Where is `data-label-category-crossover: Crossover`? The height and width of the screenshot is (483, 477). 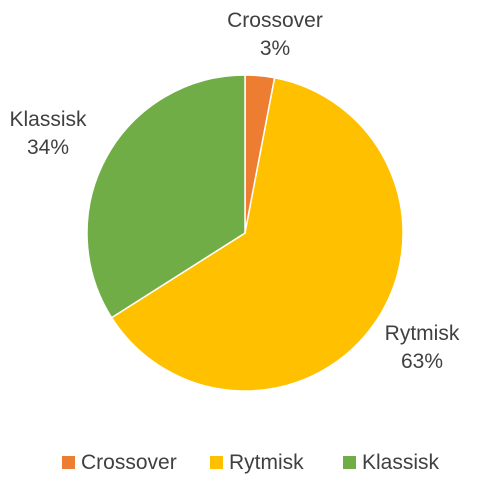
data-label-category-crossover: Crossover is located at coordinates (275, 20).